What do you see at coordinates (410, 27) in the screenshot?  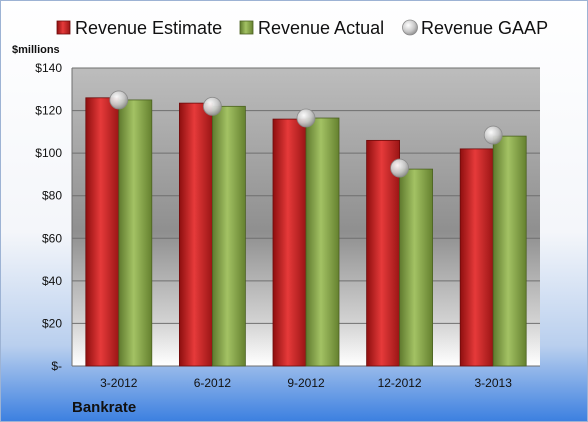 I see `legend-swatch-revenue-gaap` at bounding box center [410, 27].